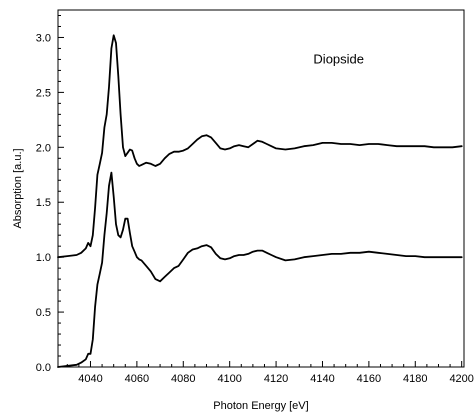  I want to click on x-axis-label: Photon Energy [eV], so click(260, 406).